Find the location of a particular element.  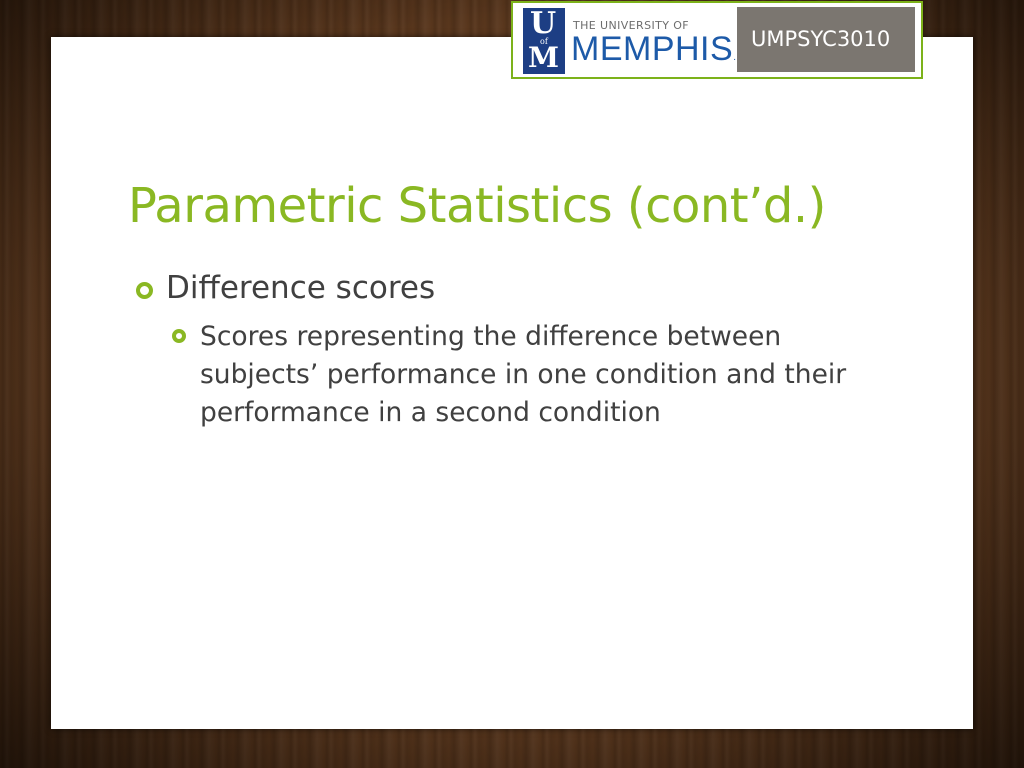

sub-bullet-ring-icon is located at coordinates (179, 336).